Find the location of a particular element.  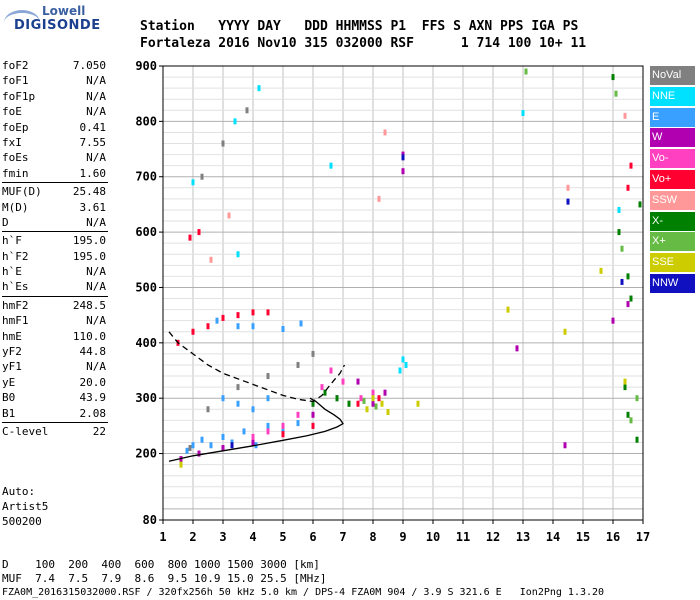

x-tick-label: 4 is located at coordinates (252, 537).